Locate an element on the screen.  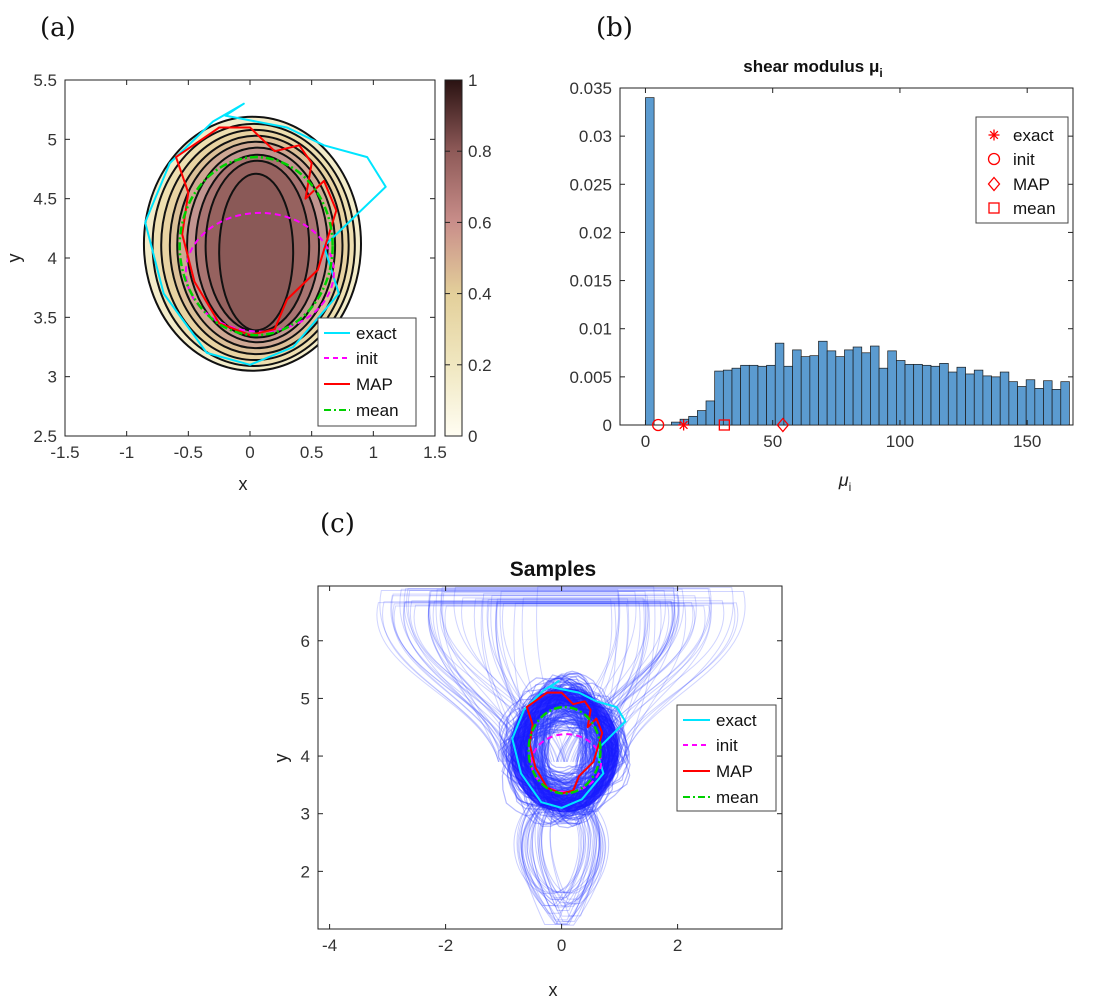
a-xtick-label: -1.5 is located at coordinates (64, 452).